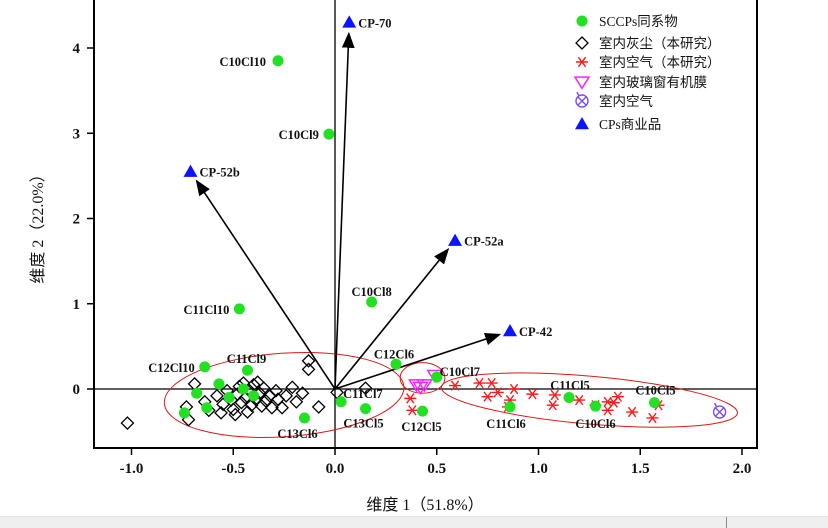 The width and height of the screenshot is (828, 528). What do you see at coordinates (535, 332) in the screenshot?
I see `cp-label: CP-42` at bounding box center [535, 332].